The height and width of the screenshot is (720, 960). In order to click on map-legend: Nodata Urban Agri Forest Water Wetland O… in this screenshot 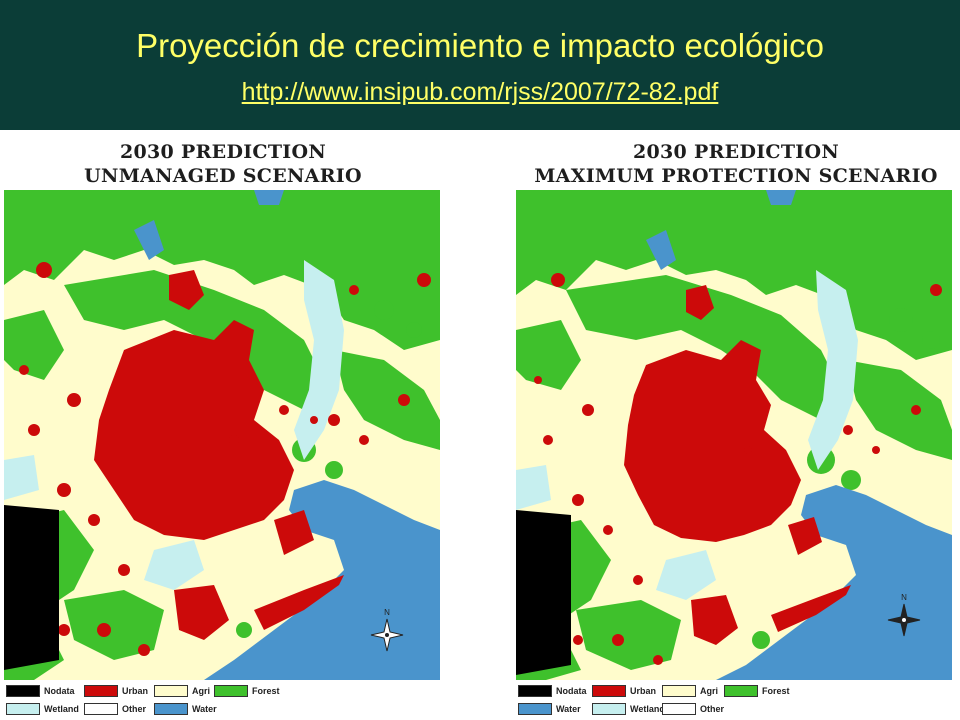, I will do `click(733, 700)`.